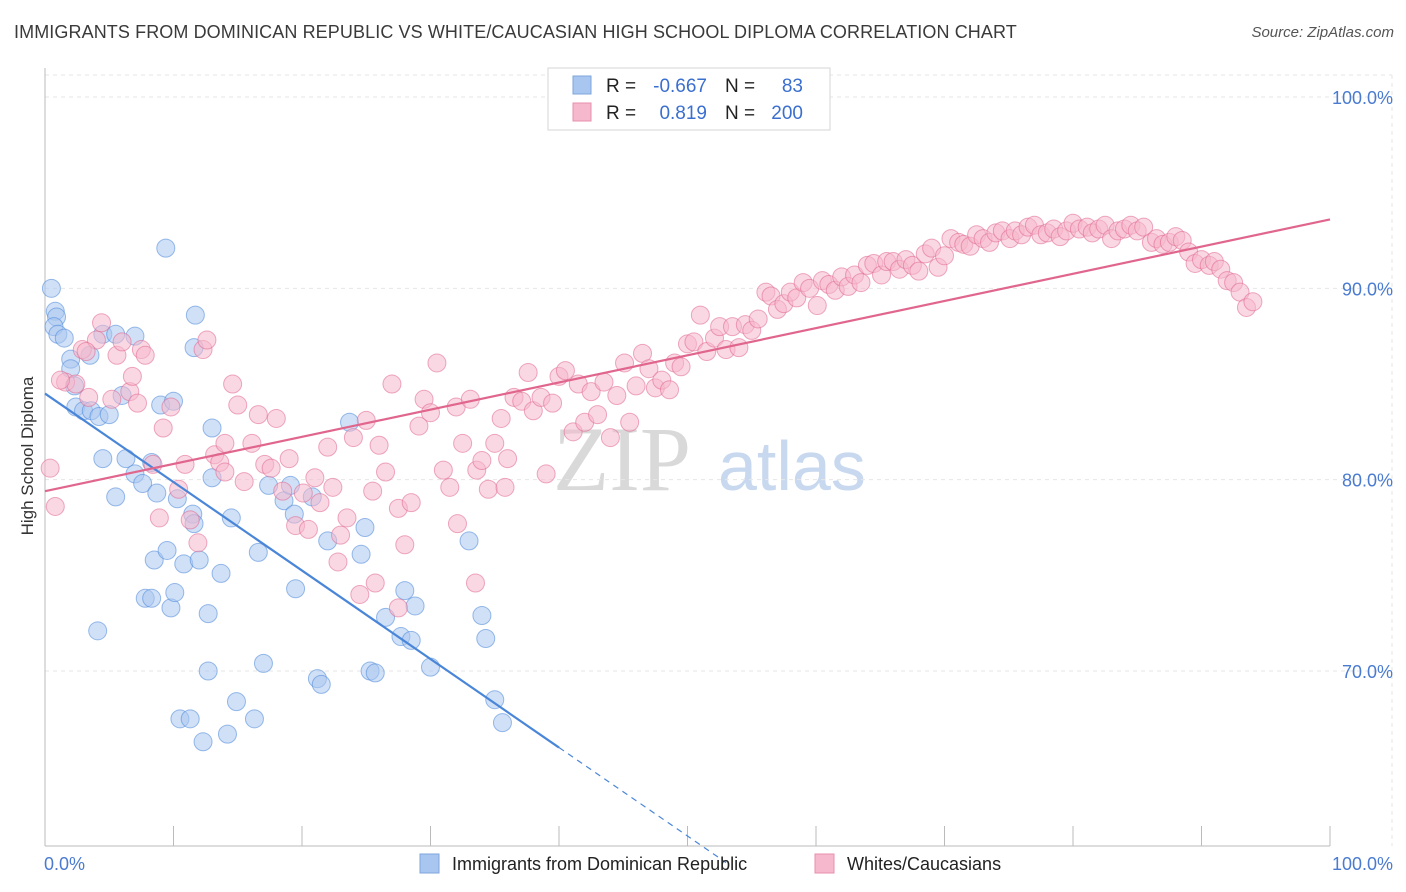 The image size is (1406, 892). I want to click on watermark-atlas: atlas, so click(792, 466).